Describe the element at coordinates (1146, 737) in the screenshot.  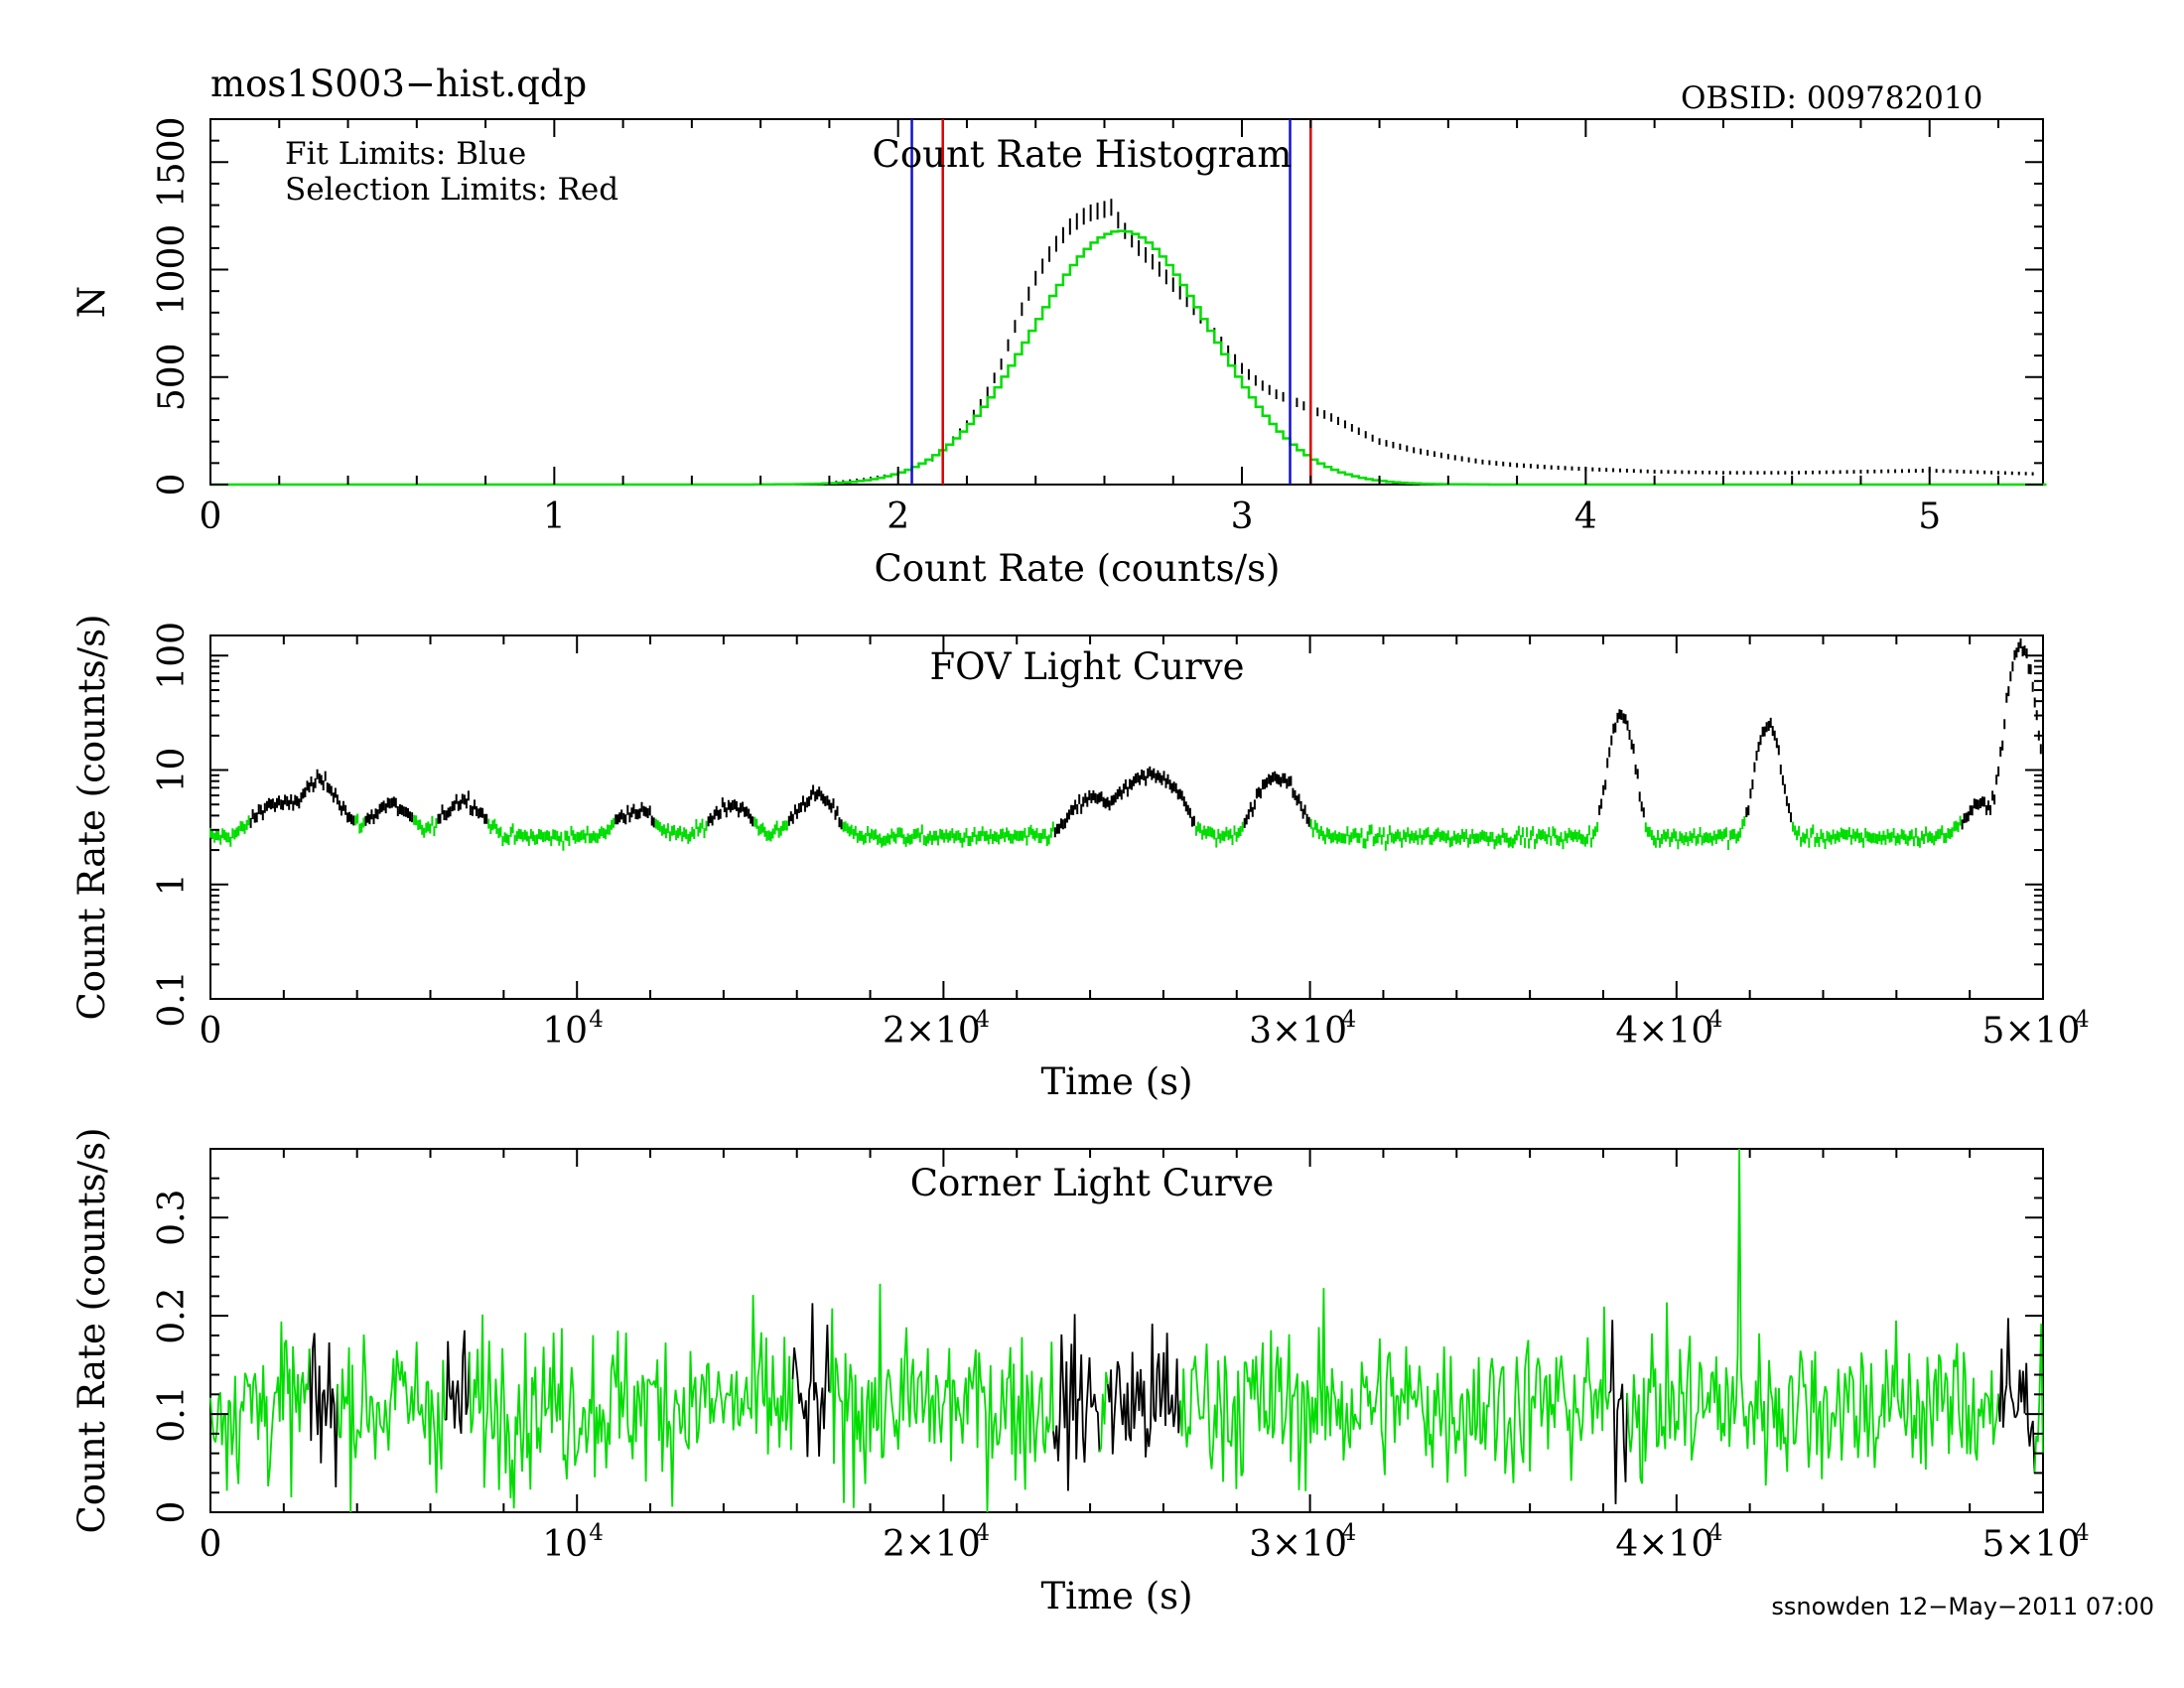
I see `fov-flagged-points` at that location.